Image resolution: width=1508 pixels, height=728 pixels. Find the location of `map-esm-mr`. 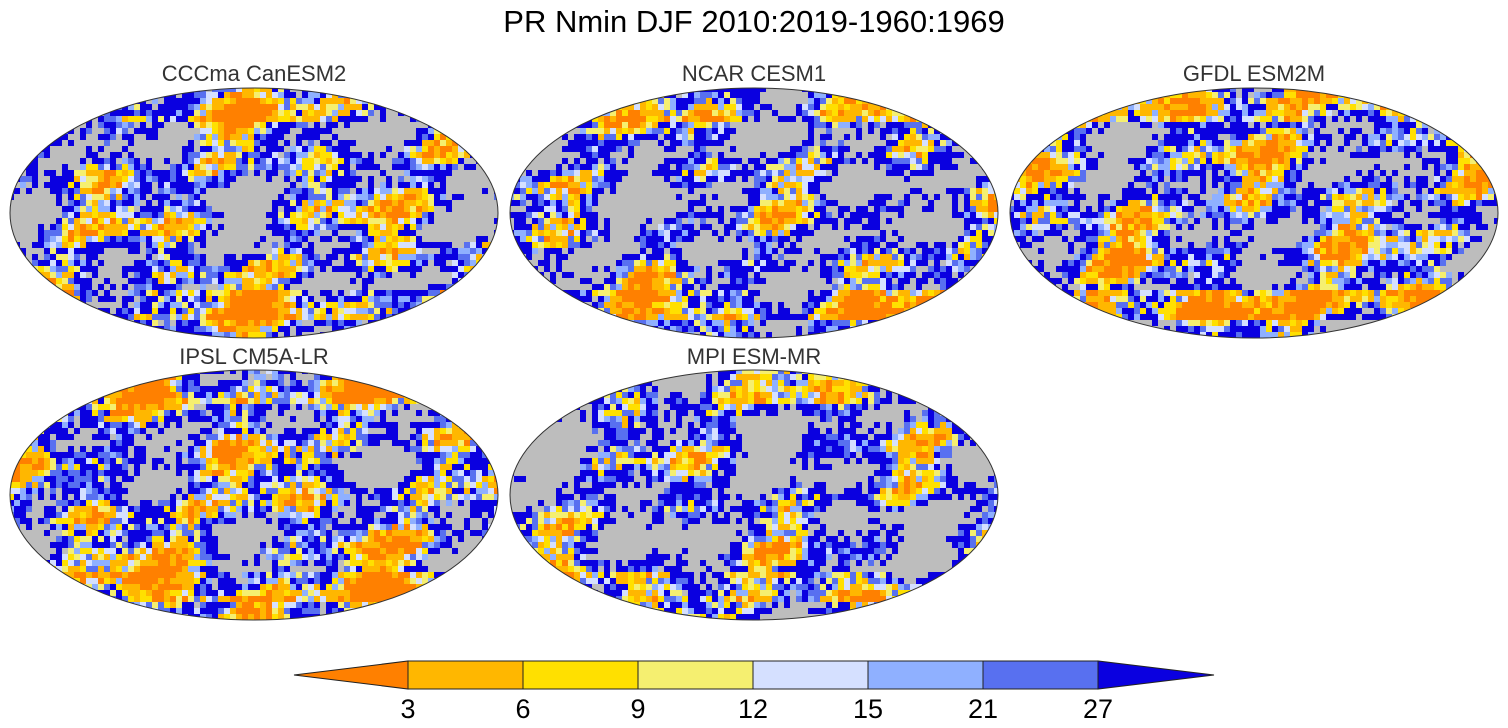

map-esm-mr is located at coordinates (754, 495).